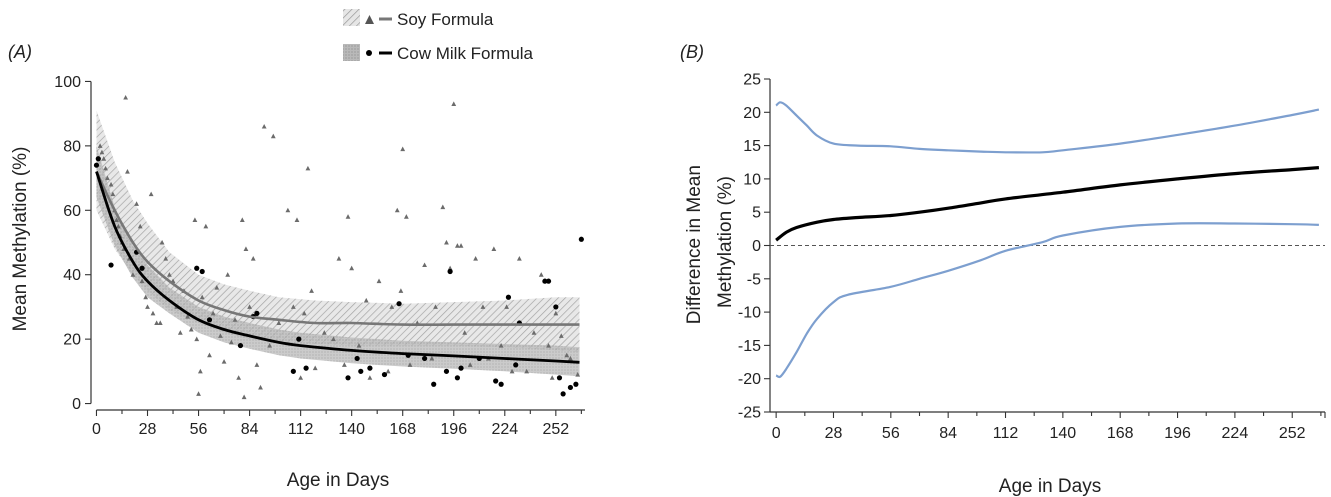 The height and width of the screenshot is (497, 1331). What do you see at coordinates (891, 433) in the screenshot?
I see `x-tick-label: 56` at bounding box center [891, 433].